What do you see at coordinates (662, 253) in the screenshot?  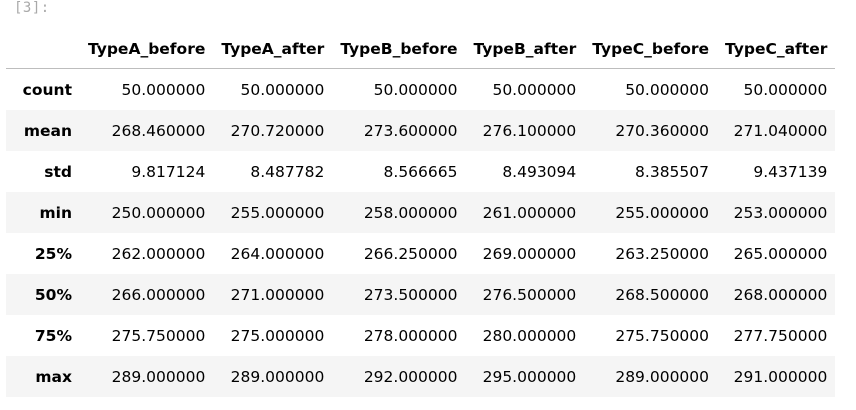 I see `table-cell: 263.250000` at bounding box center [662, 253].